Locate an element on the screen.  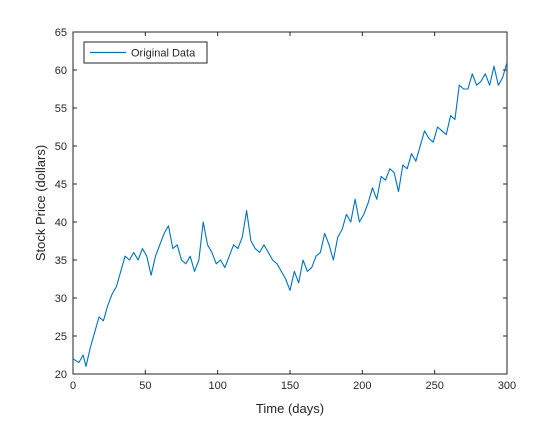
y-tick-label: 25 is located at coordinates (61, 337).